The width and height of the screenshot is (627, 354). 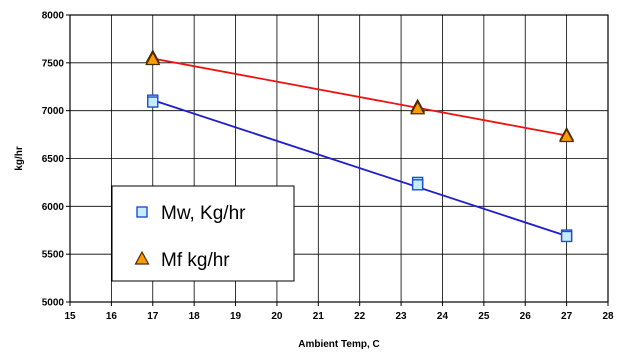 I want to click on x-tick-label: 16, so click(x=112, y=316).